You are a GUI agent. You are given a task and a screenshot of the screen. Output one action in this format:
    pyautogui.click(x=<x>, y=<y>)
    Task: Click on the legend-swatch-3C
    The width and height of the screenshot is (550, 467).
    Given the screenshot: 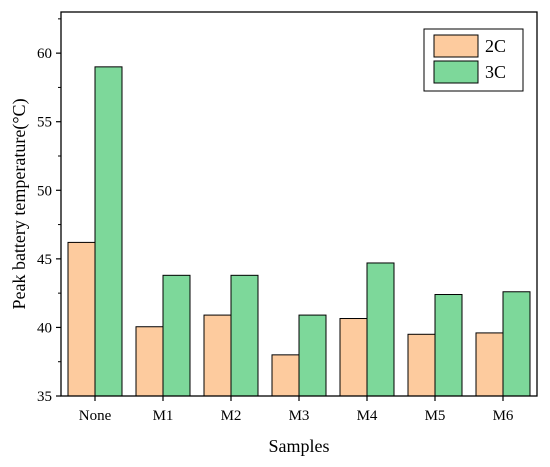 What is the action you would take?
    pyautogui.click(x=456, y=72)
    